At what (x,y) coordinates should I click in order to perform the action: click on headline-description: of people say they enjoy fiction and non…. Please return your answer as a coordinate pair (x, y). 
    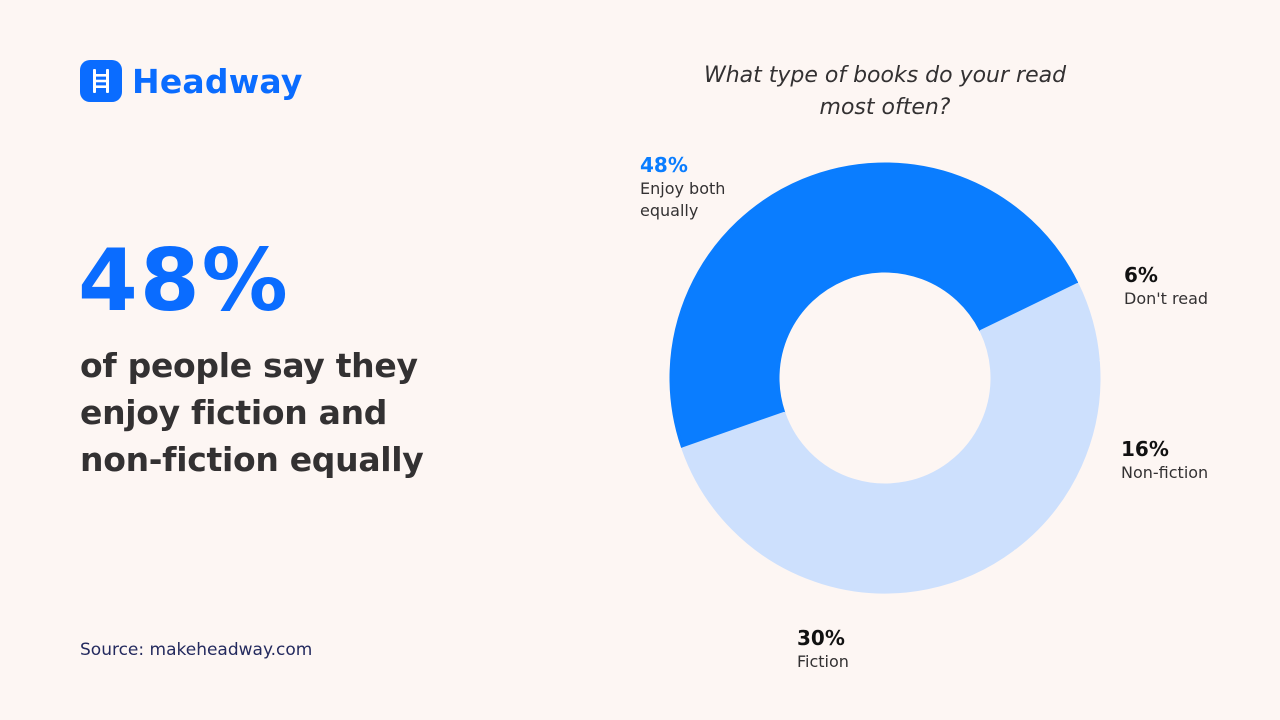
    Looking at the image, I should click on (252, 412).